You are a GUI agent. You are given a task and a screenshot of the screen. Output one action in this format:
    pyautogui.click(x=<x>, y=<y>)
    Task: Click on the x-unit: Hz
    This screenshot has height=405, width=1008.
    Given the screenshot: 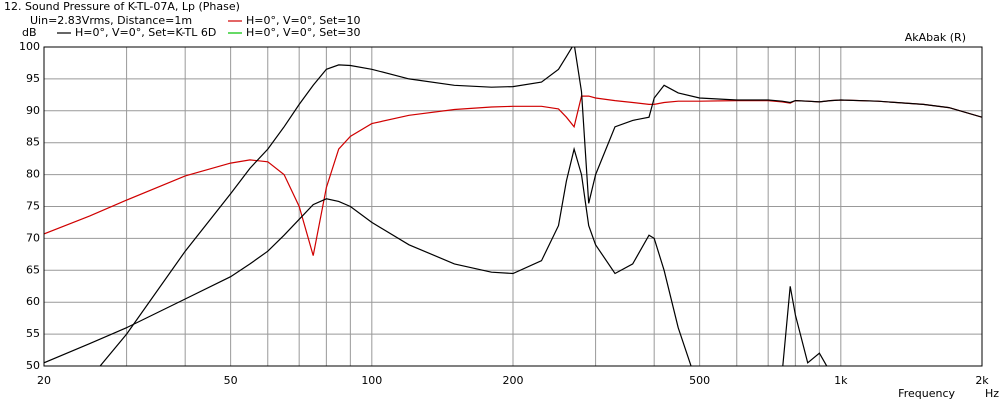 What is the action you would take?
    pyautogui.click(x=992, y=393)
    